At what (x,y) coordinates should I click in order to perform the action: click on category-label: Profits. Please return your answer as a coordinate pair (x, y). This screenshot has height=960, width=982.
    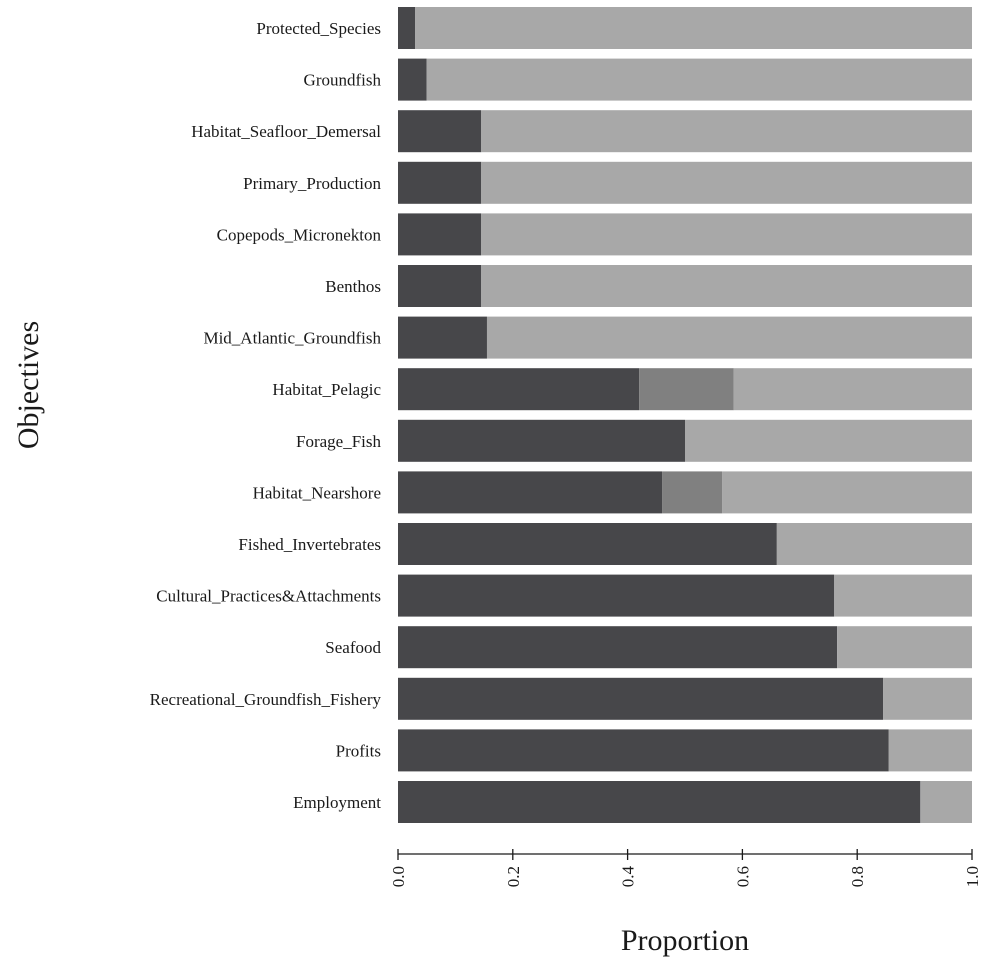
    Looking at the image, I should click on (358, 750).